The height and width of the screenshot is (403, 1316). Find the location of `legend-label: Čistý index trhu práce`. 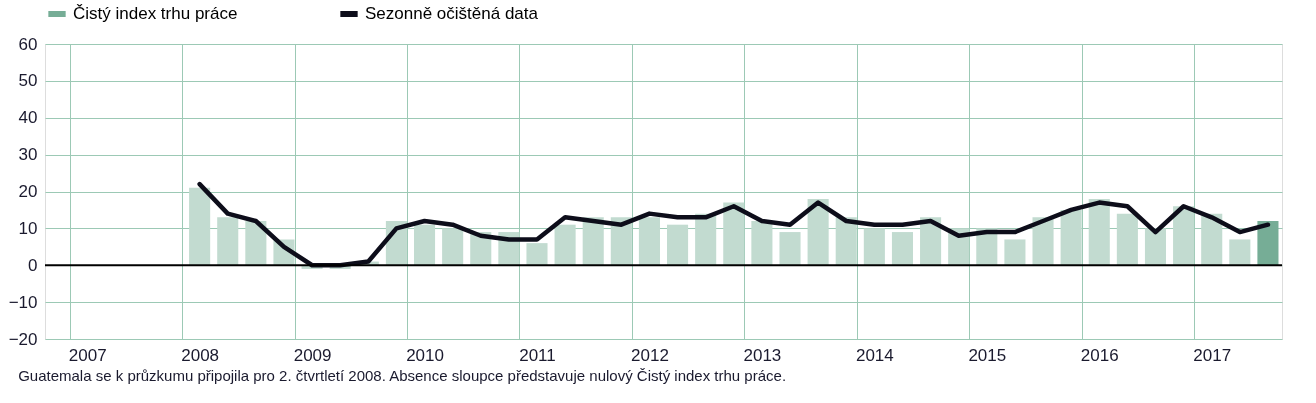

legend-label: Čistý index trhu práce is located at coordinates (155, 13).